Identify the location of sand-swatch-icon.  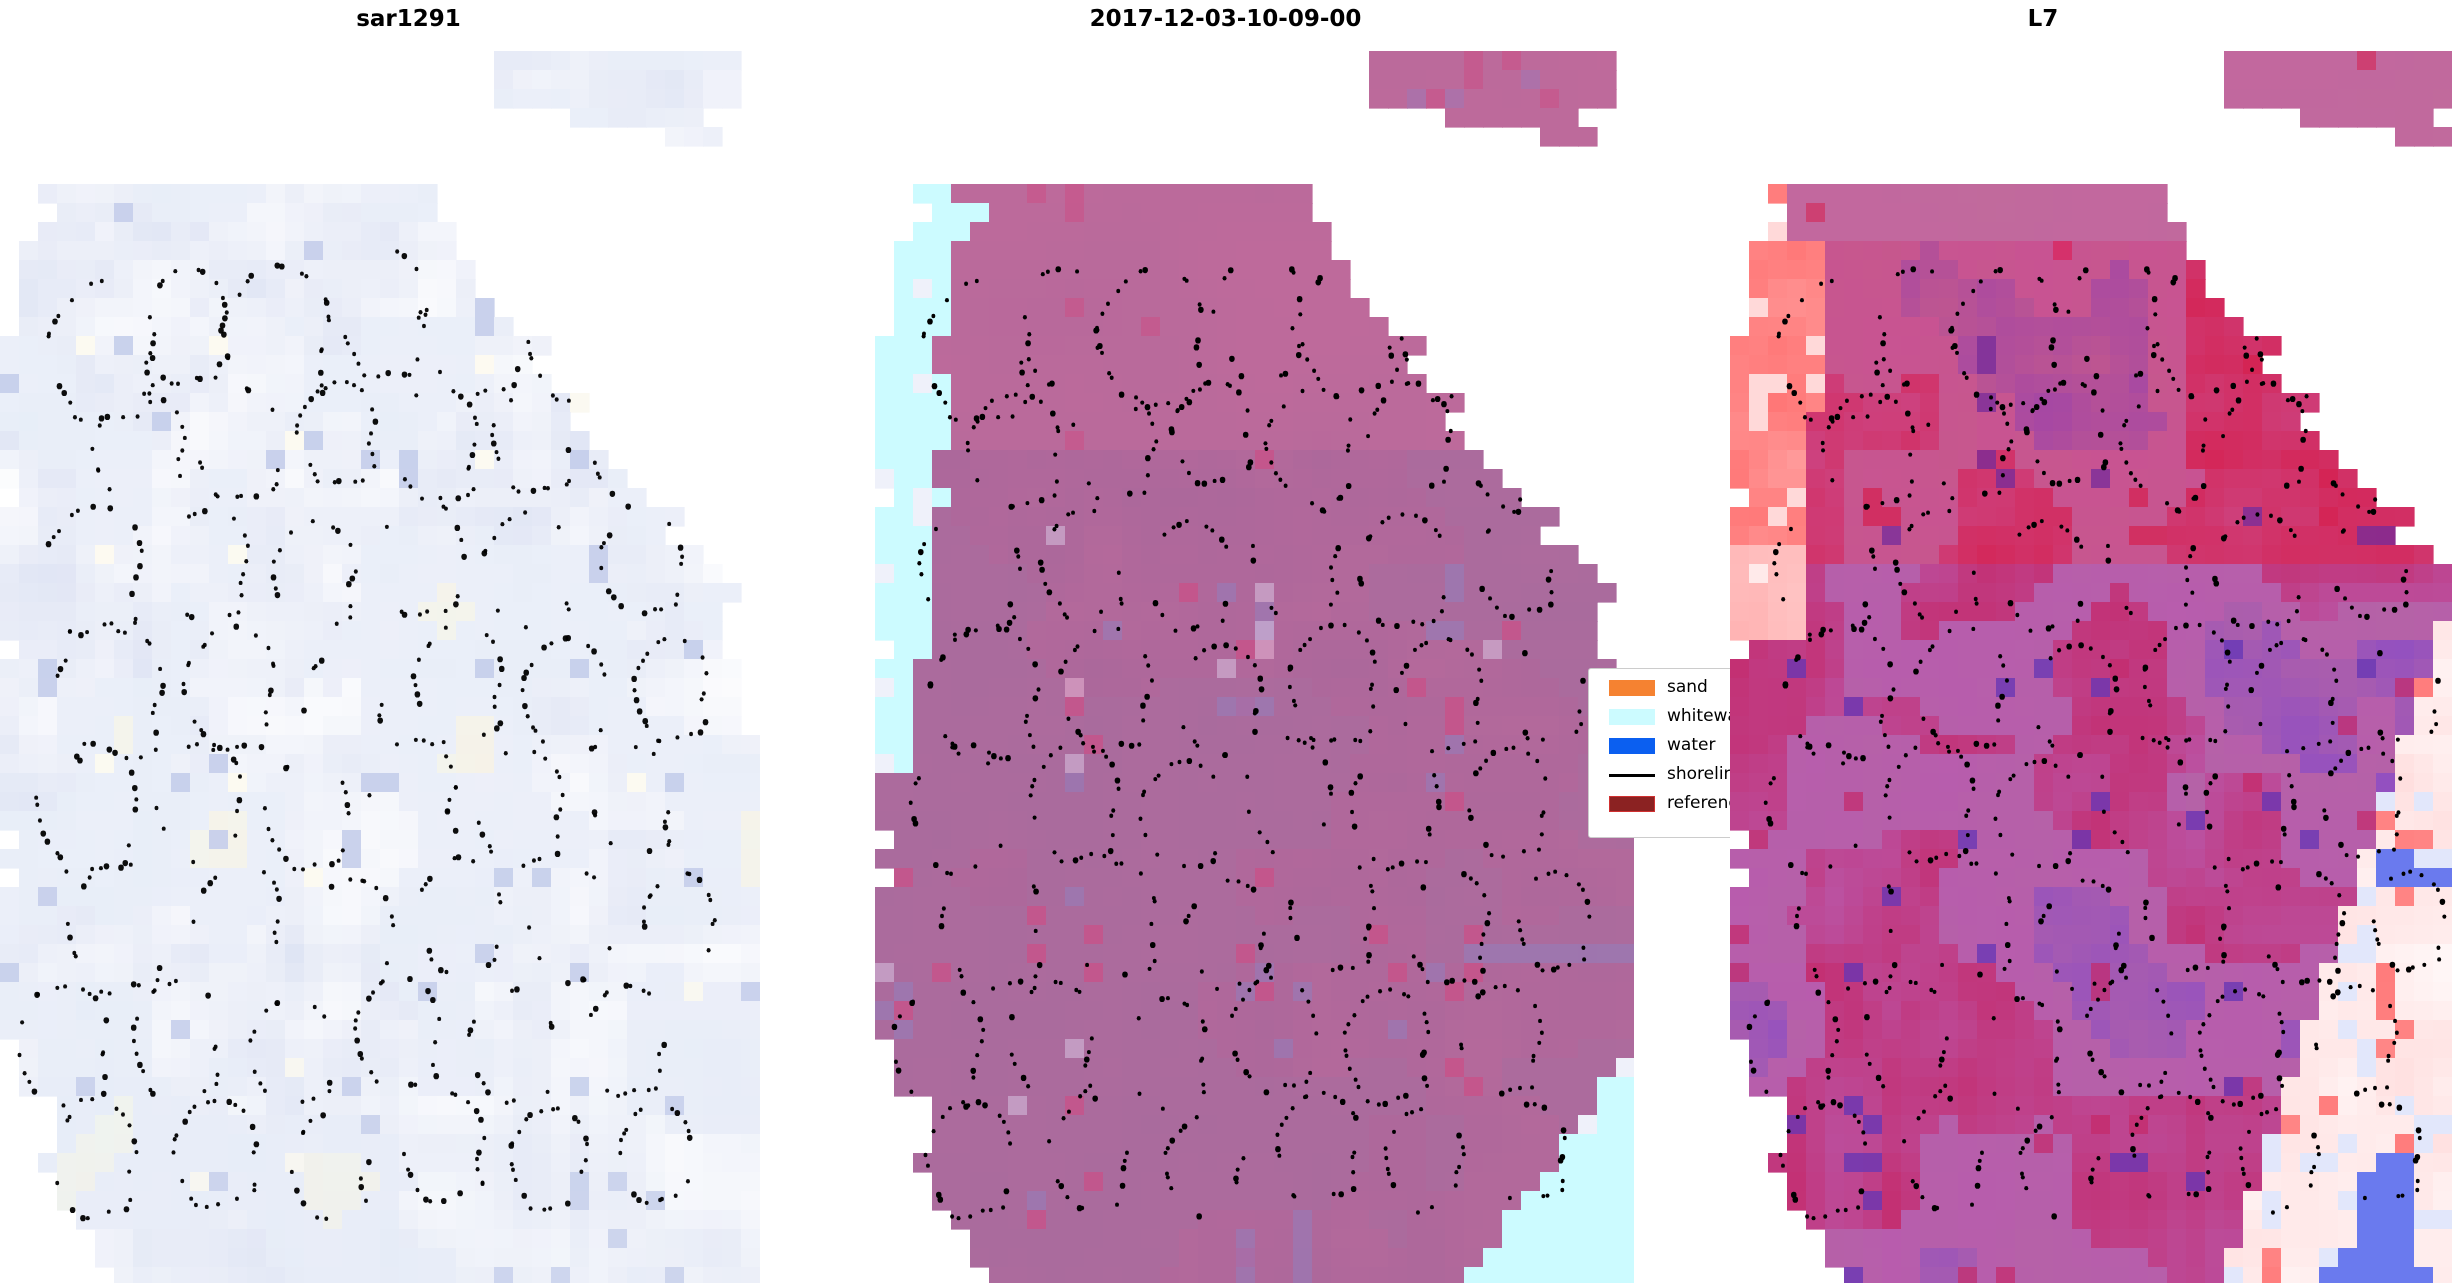
(1632, 688).